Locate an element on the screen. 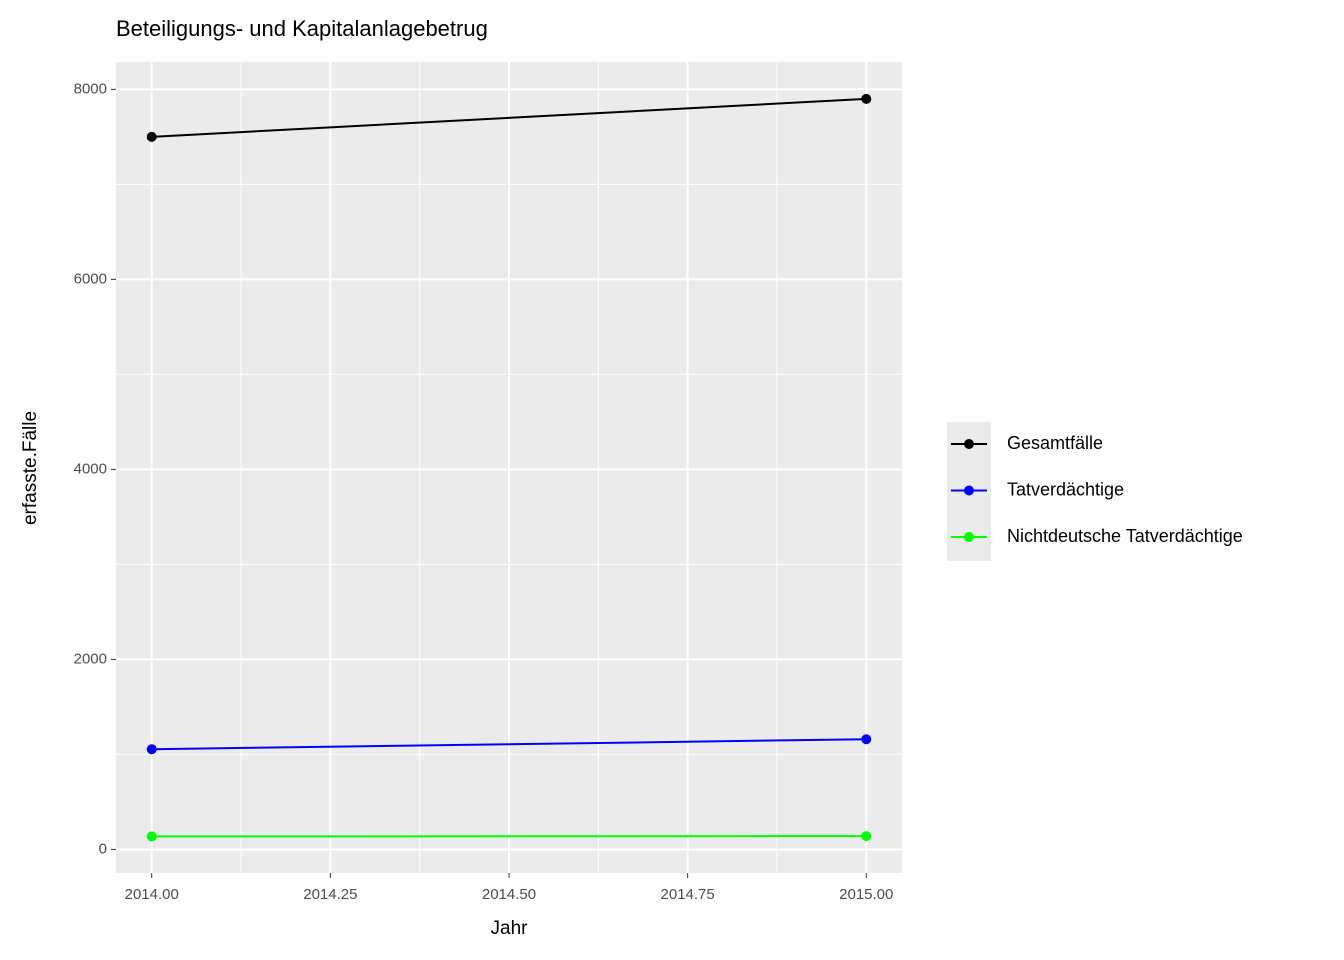 Image resolution: width=1344 pixels, height=960 pixels. x-tick-label: 2014.25 is located at coordinates (330, 894).